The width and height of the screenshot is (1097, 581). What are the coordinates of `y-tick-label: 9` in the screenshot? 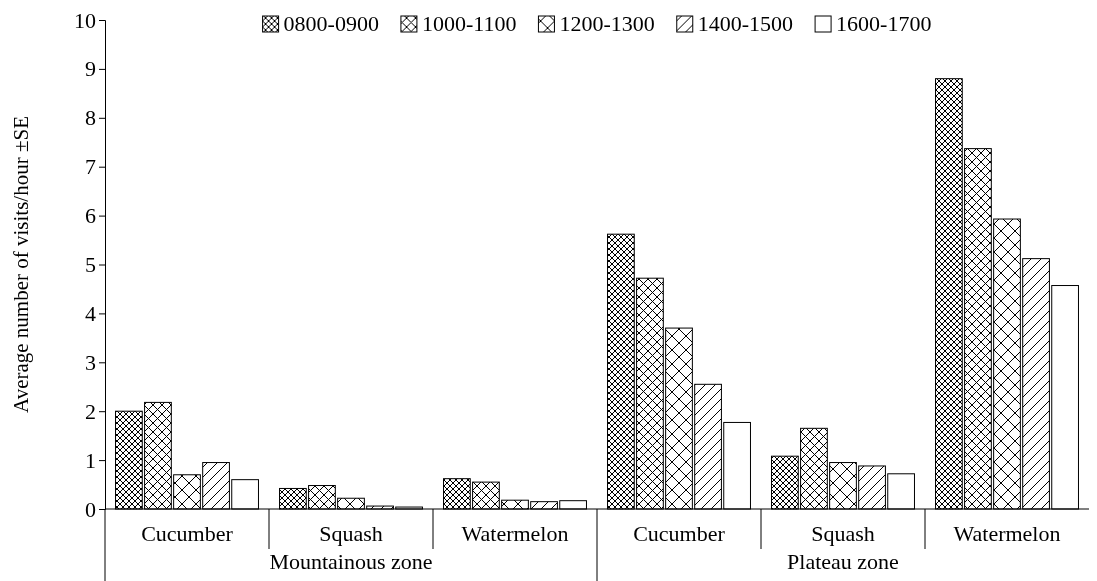 It's located at (90, 69).